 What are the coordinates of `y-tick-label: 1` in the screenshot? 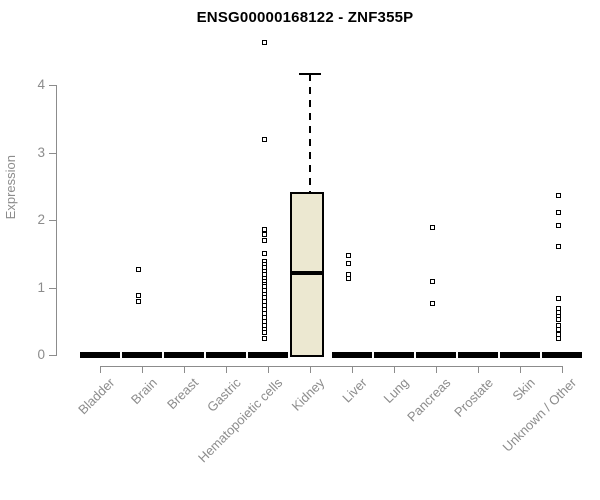 It's located at (41, 287).